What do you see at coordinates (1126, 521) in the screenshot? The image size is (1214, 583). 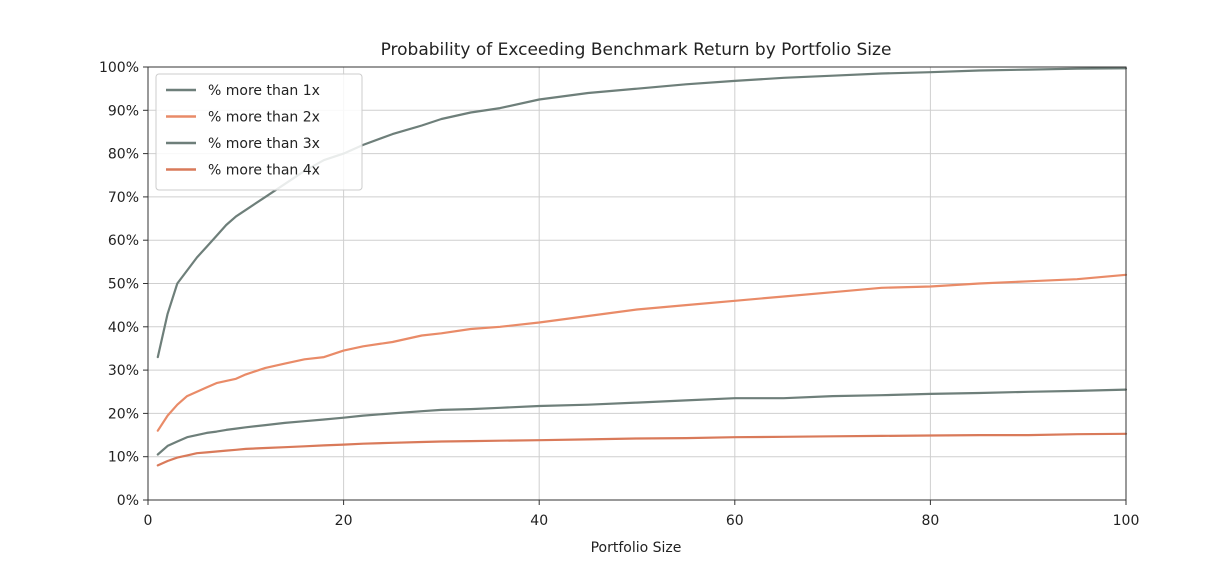 I see `x-tick-label: 100` at bounding box center [1126, 521].